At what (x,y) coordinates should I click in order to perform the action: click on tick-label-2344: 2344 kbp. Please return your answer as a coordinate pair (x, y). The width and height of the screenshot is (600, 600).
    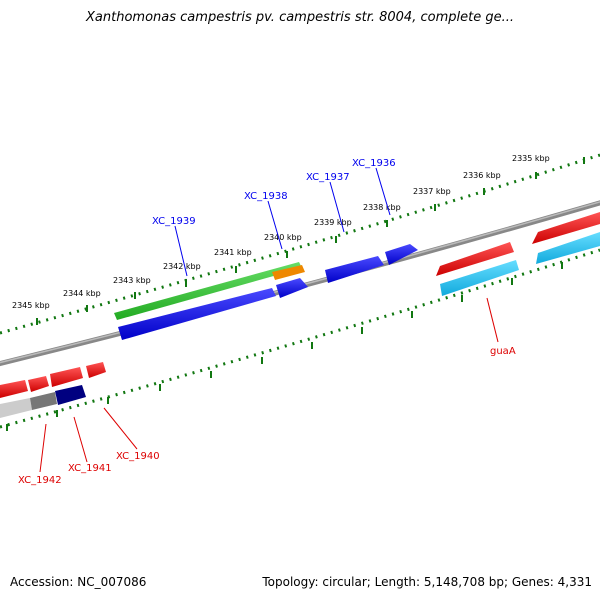
    Looking at the image, I should click on (82, 293).